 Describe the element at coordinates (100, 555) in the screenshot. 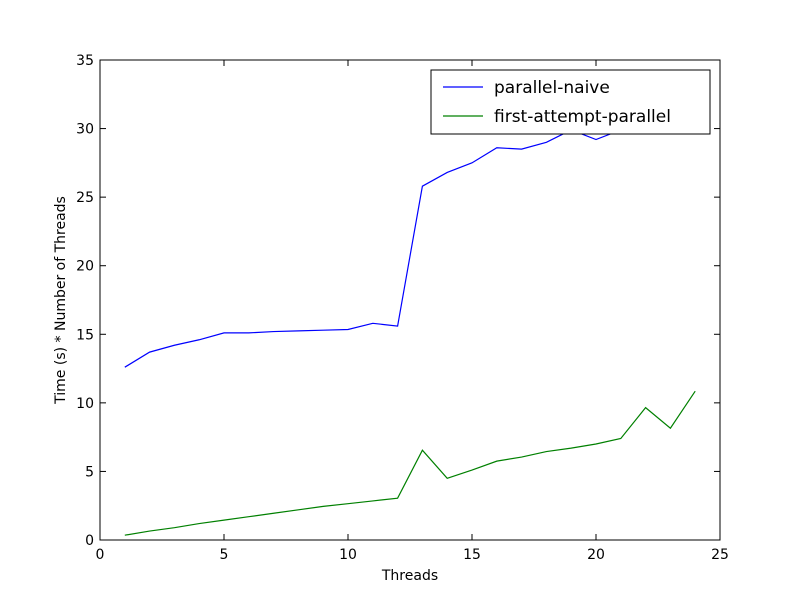

I see `x-tick-label: 0` at that location.